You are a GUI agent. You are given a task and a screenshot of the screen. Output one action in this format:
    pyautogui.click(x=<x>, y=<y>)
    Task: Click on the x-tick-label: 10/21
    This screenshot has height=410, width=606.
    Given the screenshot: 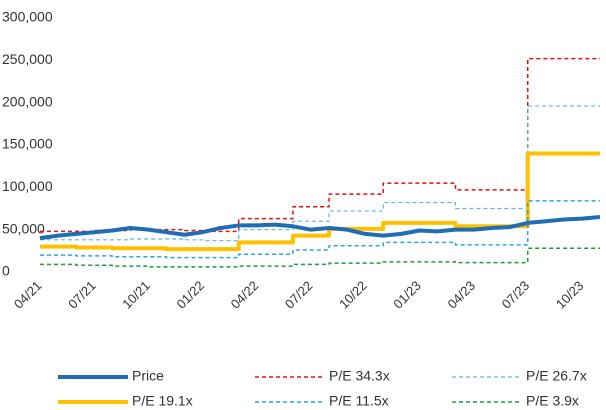 What is the action you would take?
    pyautogui.click(x=136, y=295)
    